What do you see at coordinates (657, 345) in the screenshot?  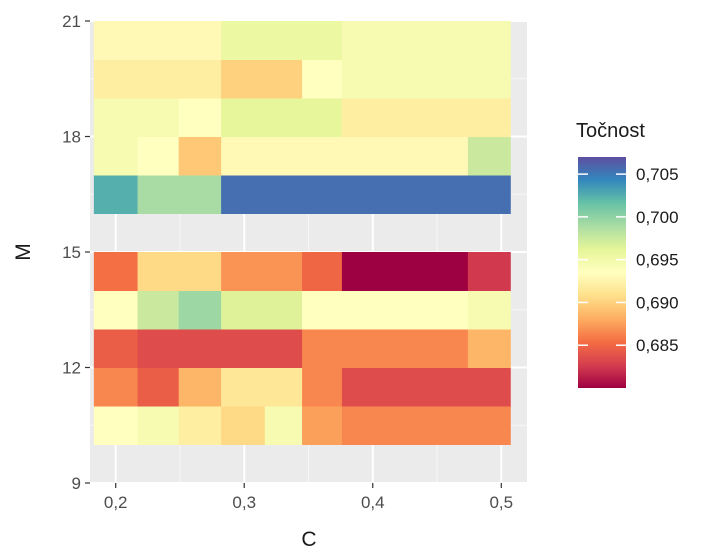 I see `legend-tick-label: 0,685` at bounding box center [657, 345].